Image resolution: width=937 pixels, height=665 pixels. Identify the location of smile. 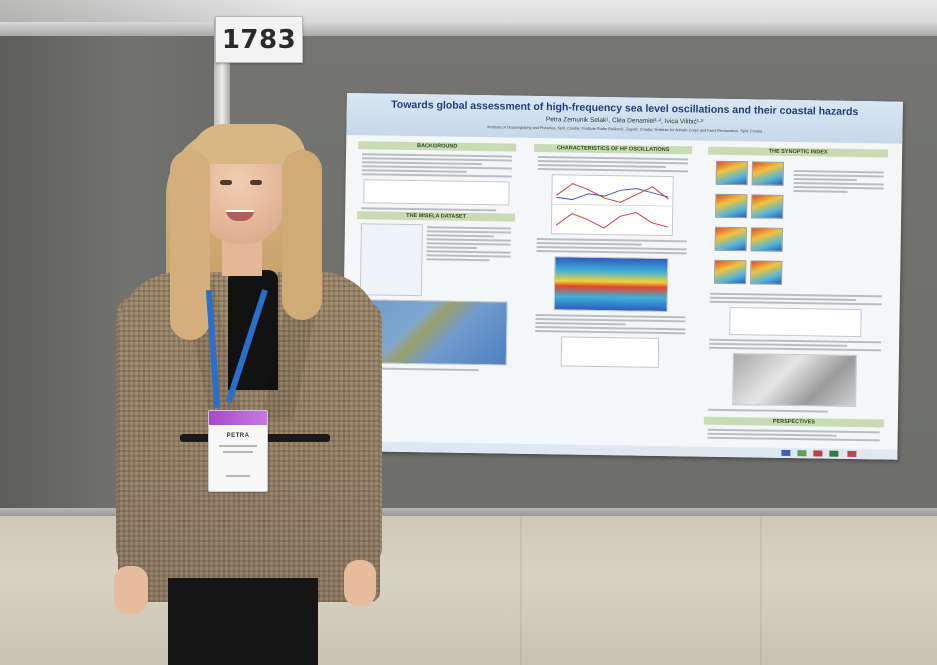
(240, 215).